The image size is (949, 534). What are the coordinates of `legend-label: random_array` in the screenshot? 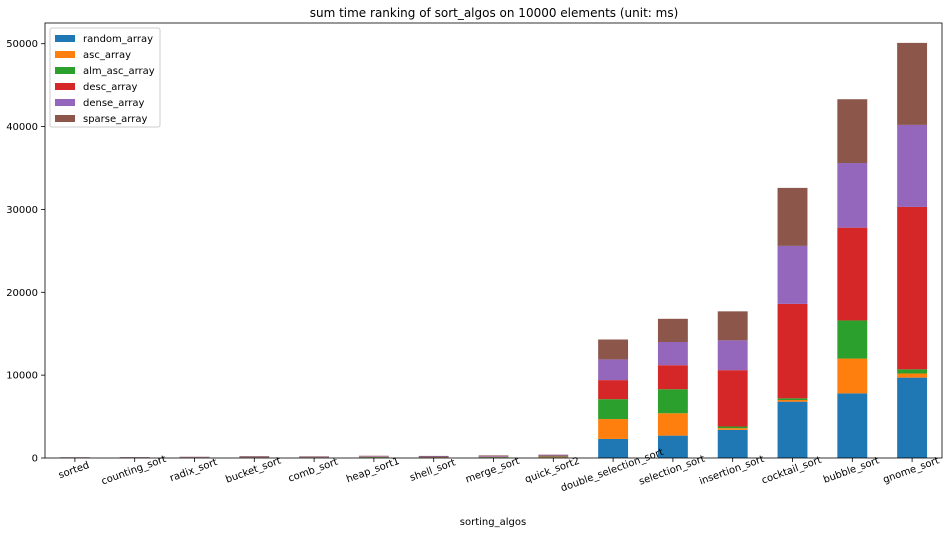 It's located at (118, 39).